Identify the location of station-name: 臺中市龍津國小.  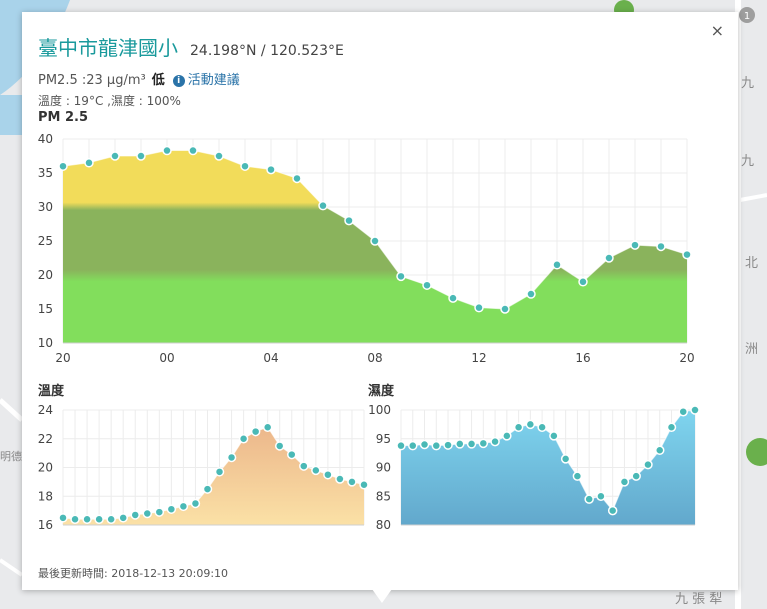
(108, 48).